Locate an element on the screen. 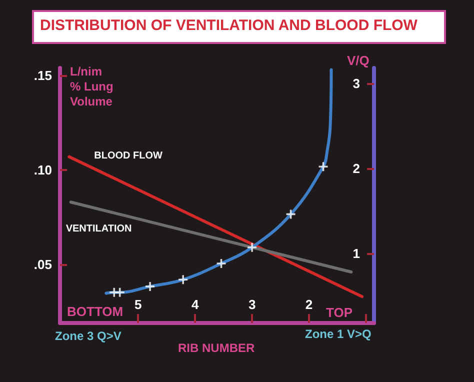 The width and height of the screenshot is (474, 382). y2-tick-label: 2 is located at coordinates (356, 168).